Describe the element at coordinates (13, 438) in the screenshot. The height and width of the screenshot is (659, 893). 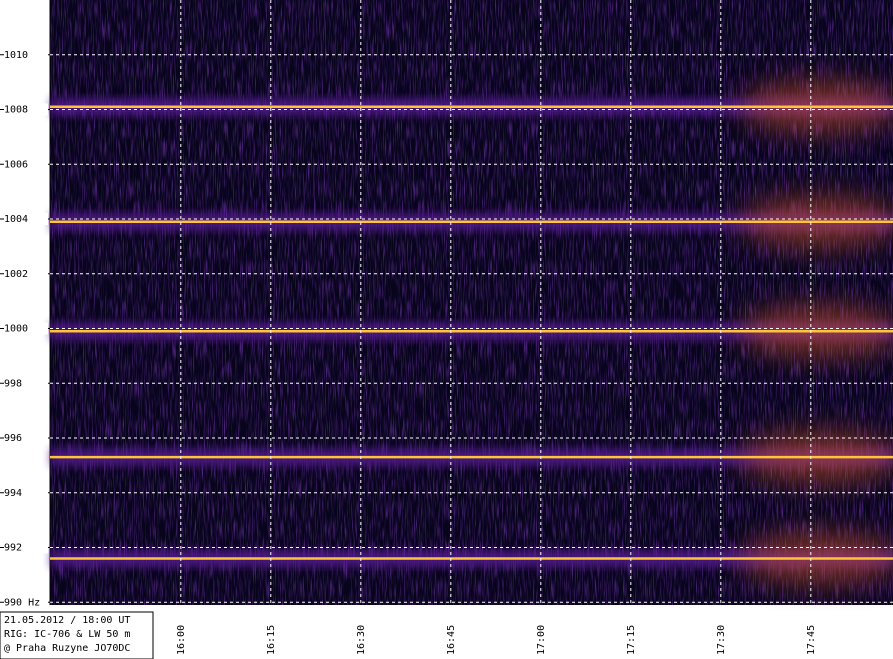
I see `y-tick-label: 996` at that location.